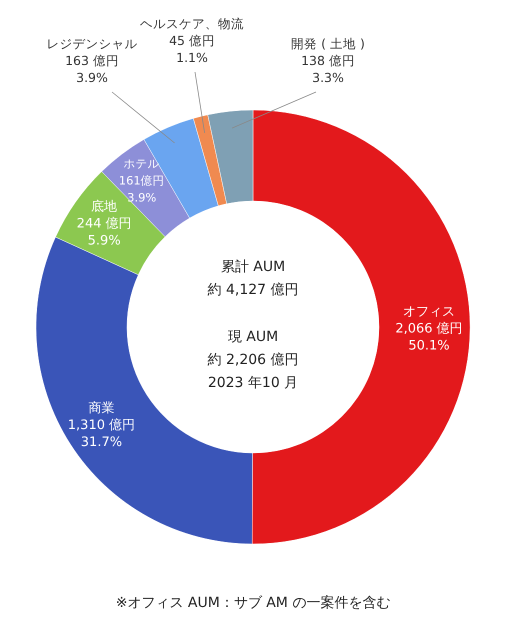 This screenshot has width=507, height=618. What do you see at coordinates (253, 602) in the screenshot?
I see `text: ※オフィス AUM：サブ AM の一案件を含む` at bounding box center [253, 602].